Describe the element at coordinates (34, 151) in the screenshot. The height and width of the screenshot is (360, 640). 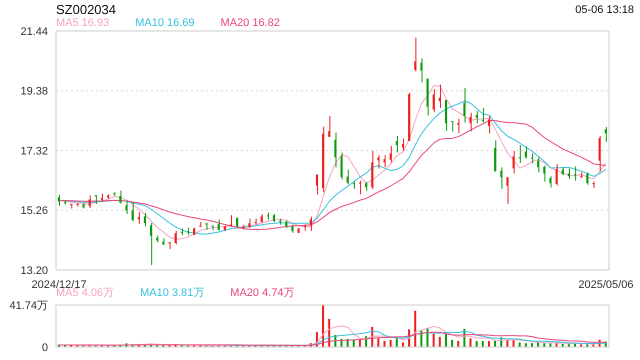
I see `y-tick-label: 17.32` at that location.